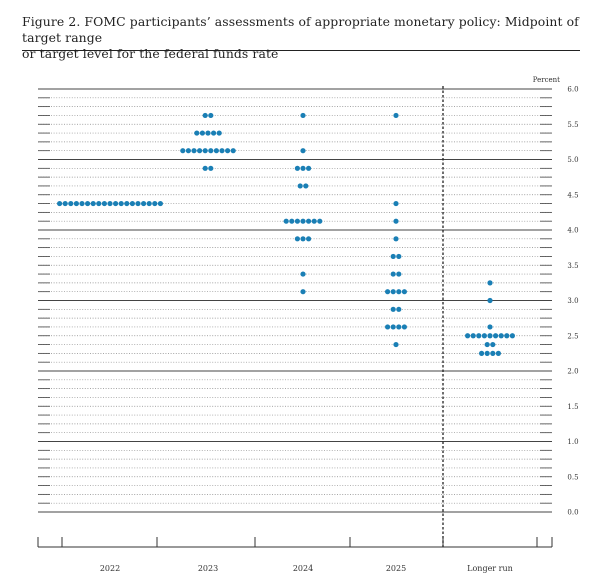 The width and height of the screenshot is (600, 582). I want to click on y-tick-label: 6.0, so click(572, 90).